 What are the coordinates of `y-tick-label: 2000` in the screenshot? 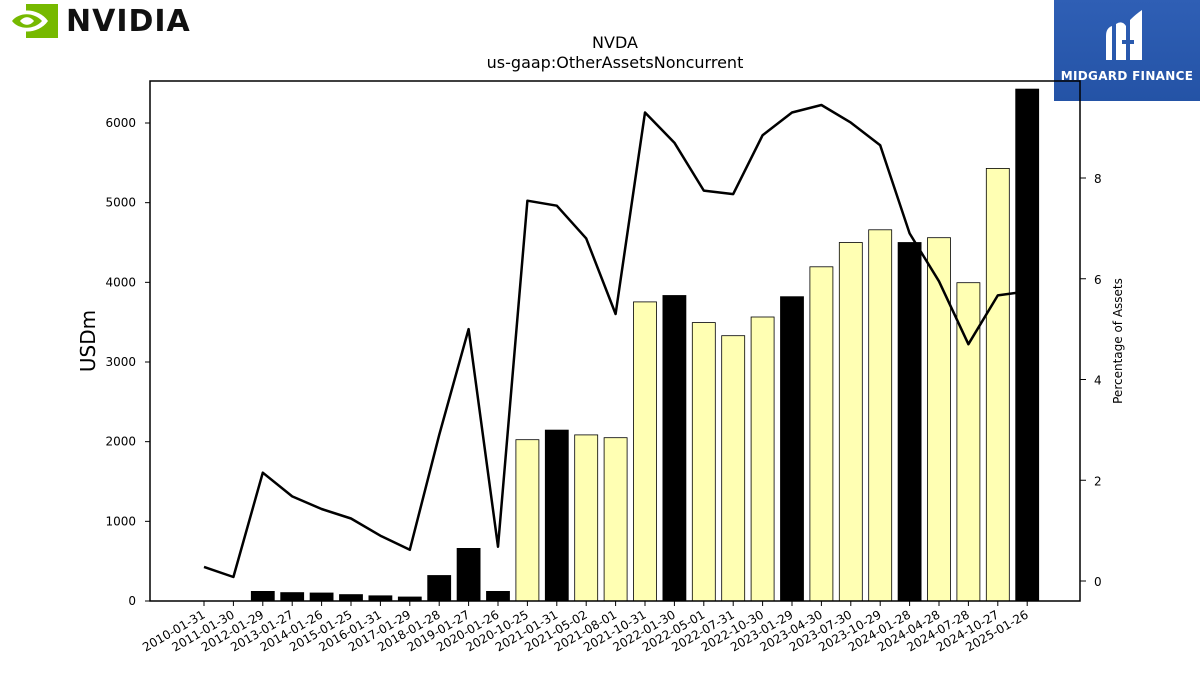 It's located at (120, 442).